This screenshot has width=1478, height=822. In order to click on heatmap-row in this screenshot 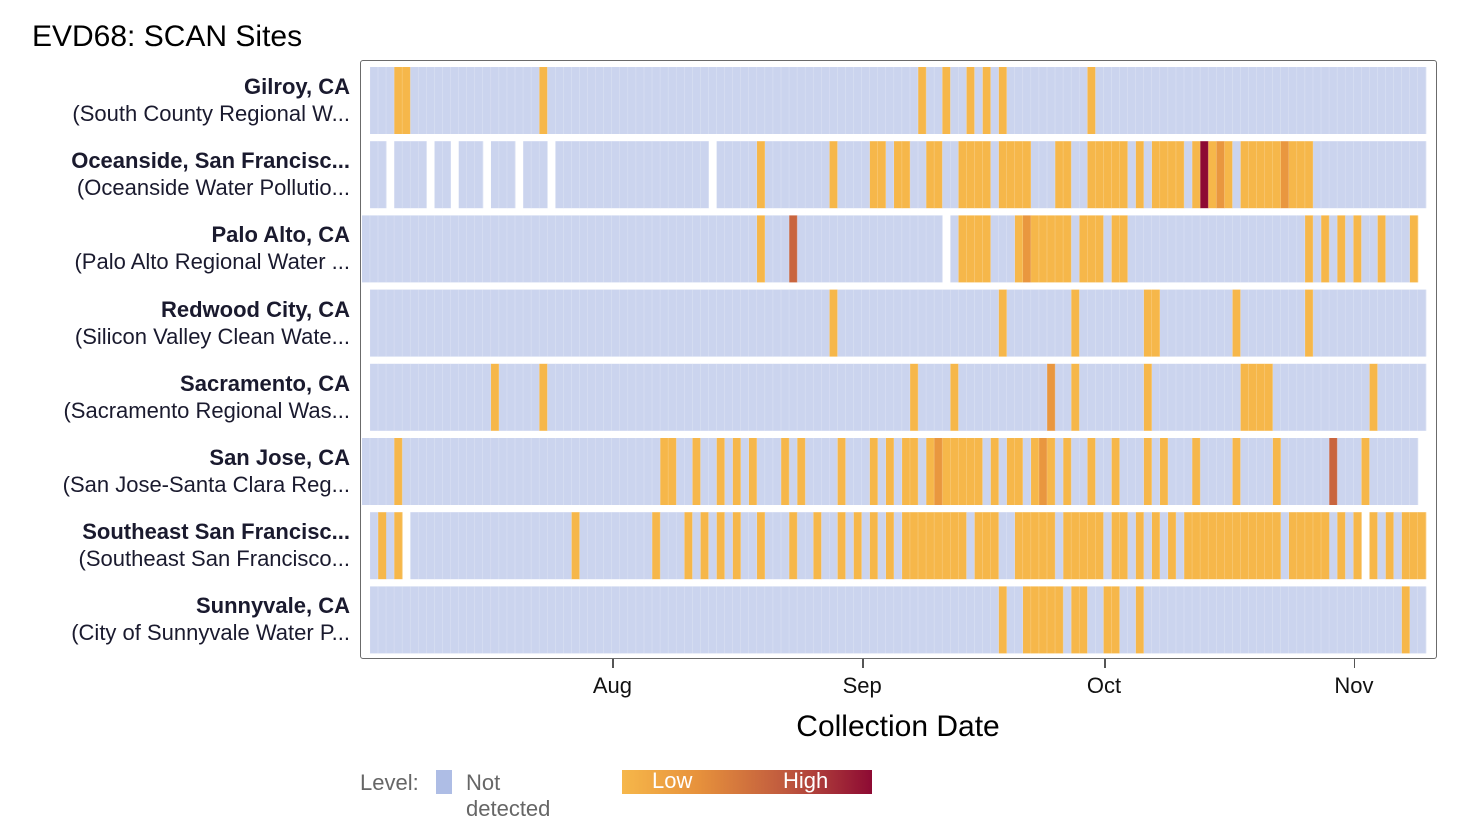, I will do `click(898, 323)`.